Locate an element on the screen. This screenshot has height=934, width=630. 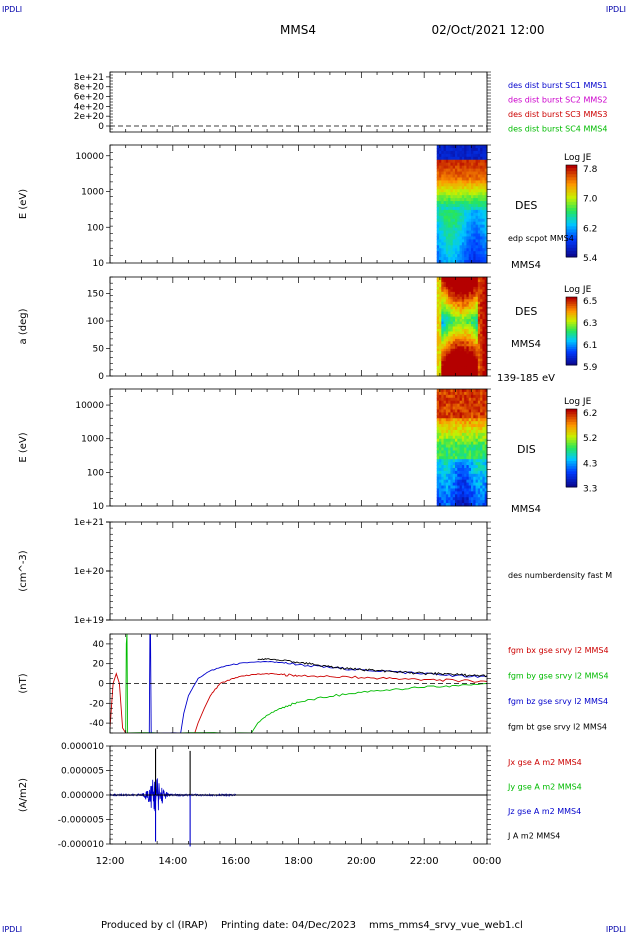
panel-annotation: MMS4 is located at coordinates (526, 509).